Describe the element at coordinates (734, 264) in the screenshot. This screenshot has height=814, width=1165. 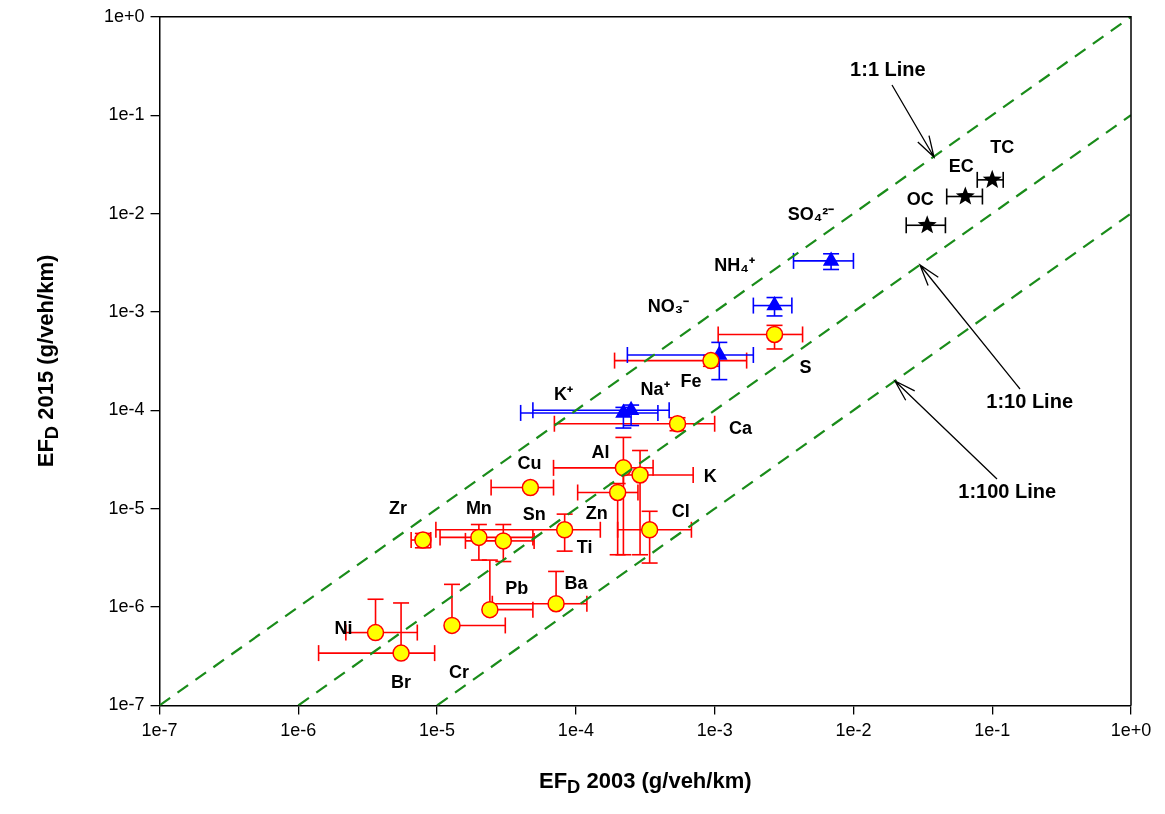
I see `annotation: NH₄⁺` at that location.